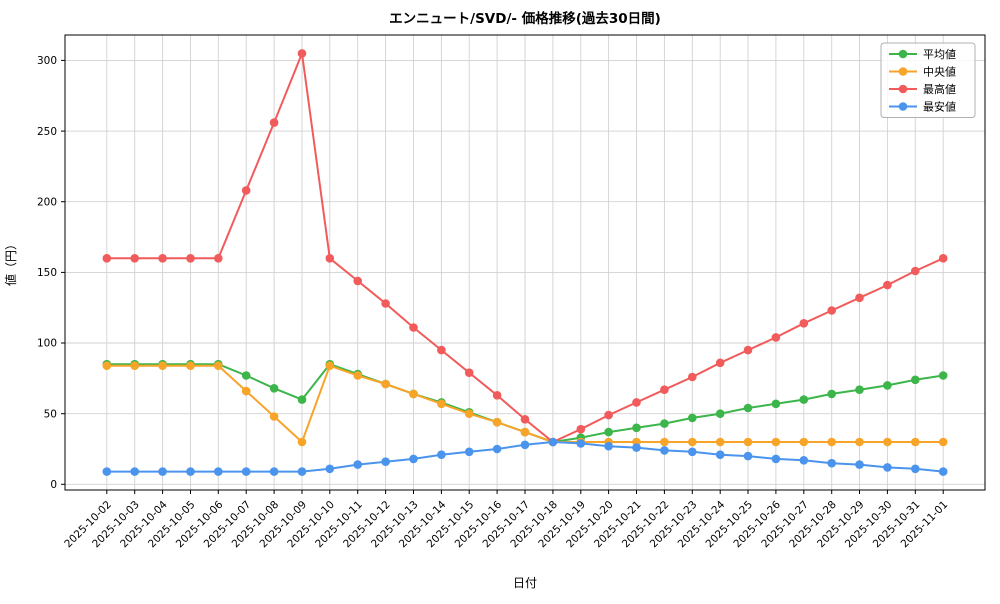  What do you see at coordinates (47, 61) in the screenshot?
I see `y-tick-label: 300` at bounding box center [47, 61].